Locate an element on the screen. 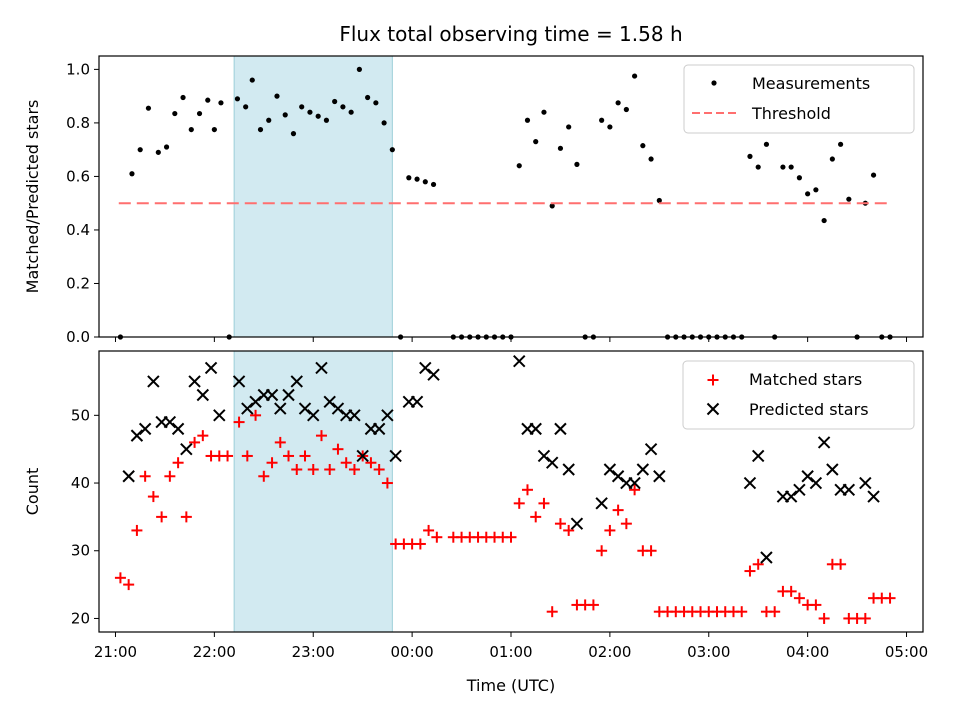  count-xlabel: Time (UTC) is located at coordinates (510, 685).